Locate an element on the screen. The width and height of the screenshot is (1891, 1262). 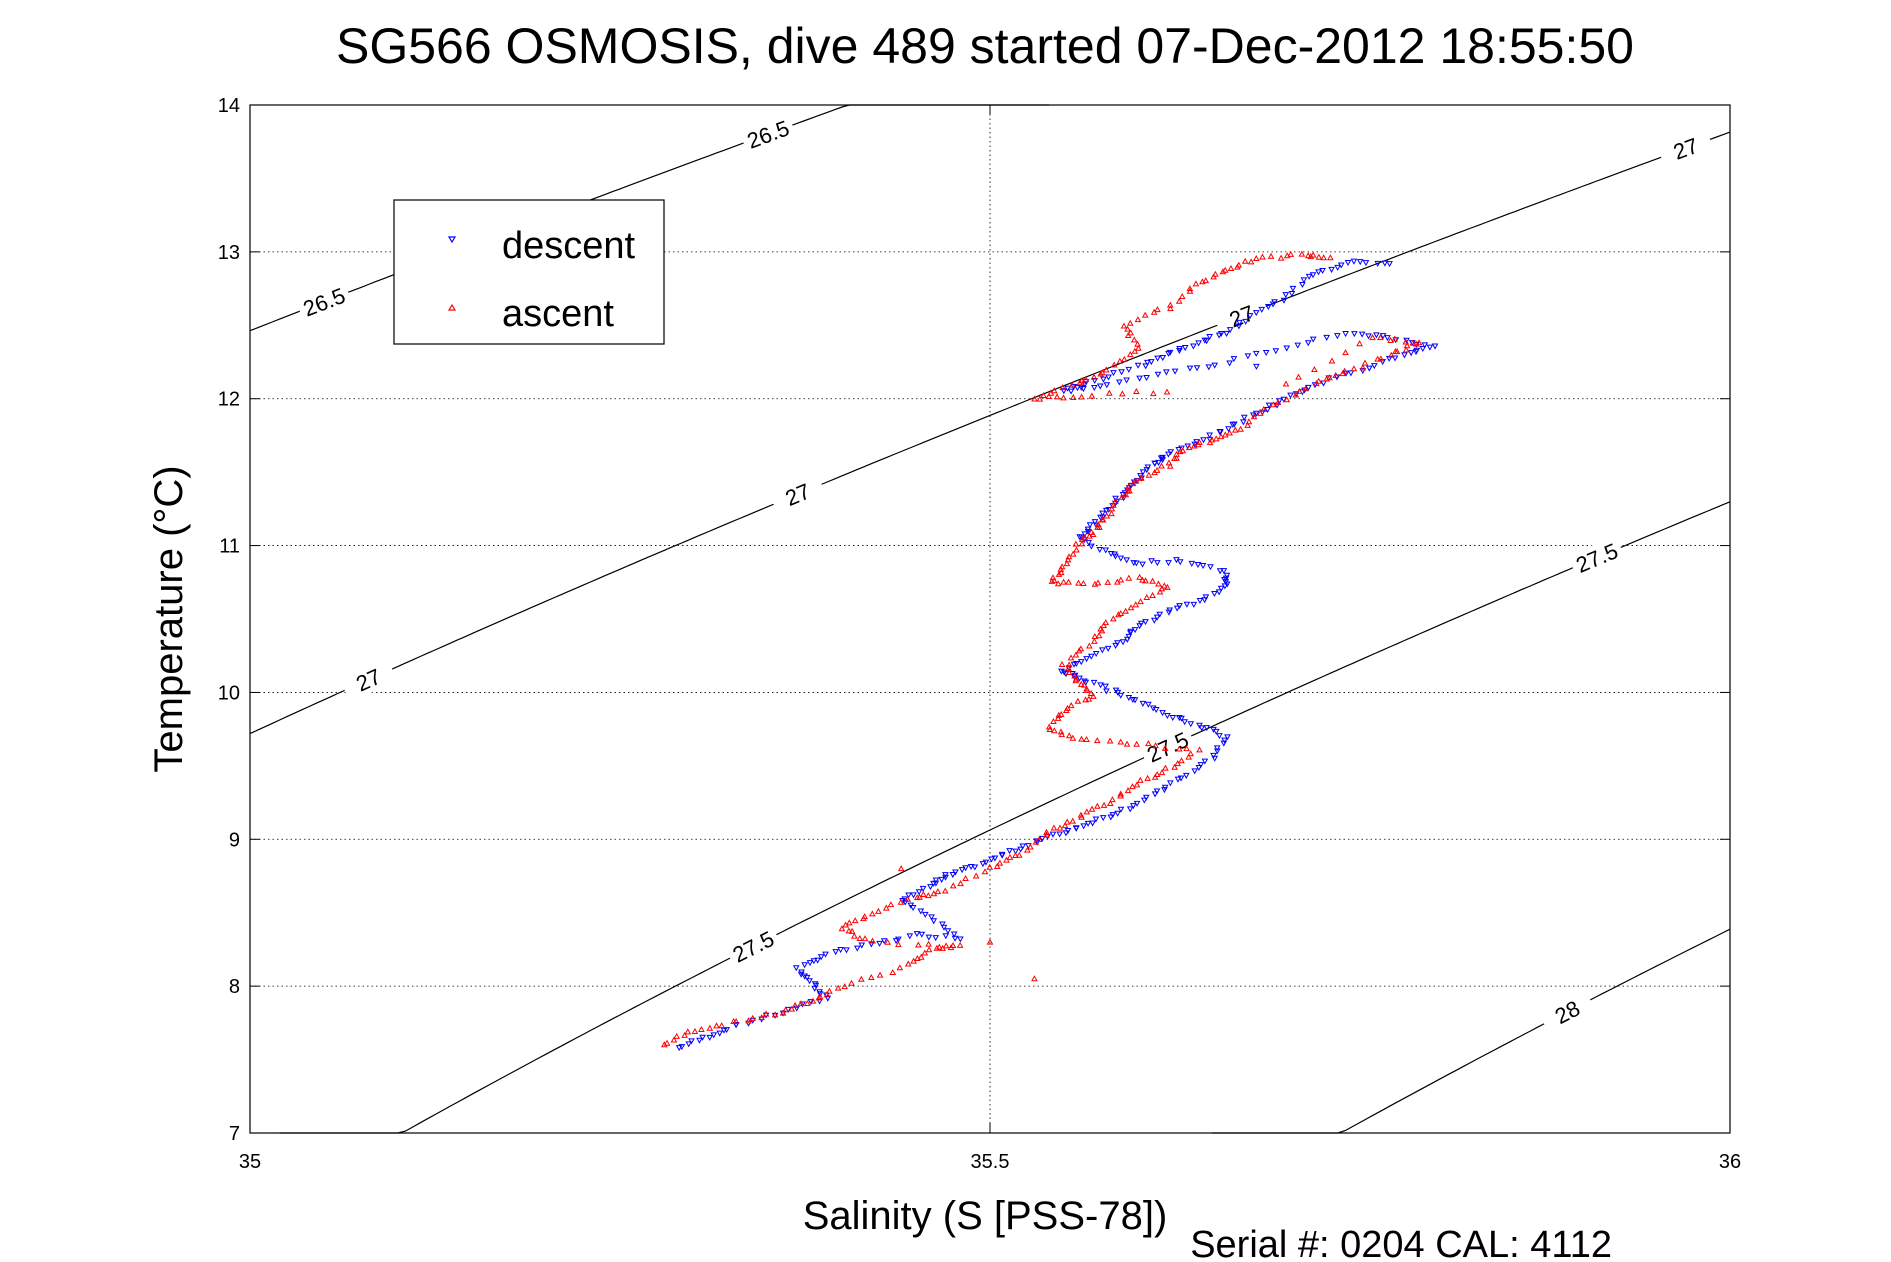
y-tick-label: 9 is located at coordinates (234, 840).